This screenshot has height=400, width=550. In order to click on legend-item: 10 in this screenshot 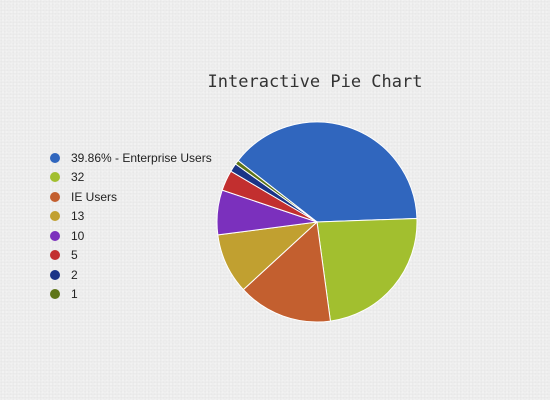, I will do `click(131, 236)`.